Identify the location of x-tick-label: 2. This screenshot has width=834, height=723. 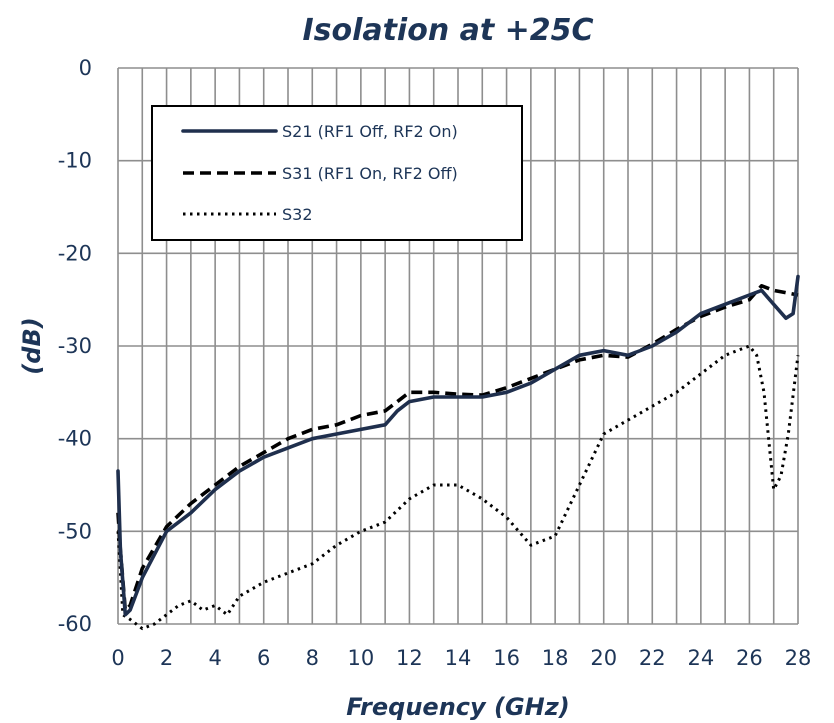
(166, 658).